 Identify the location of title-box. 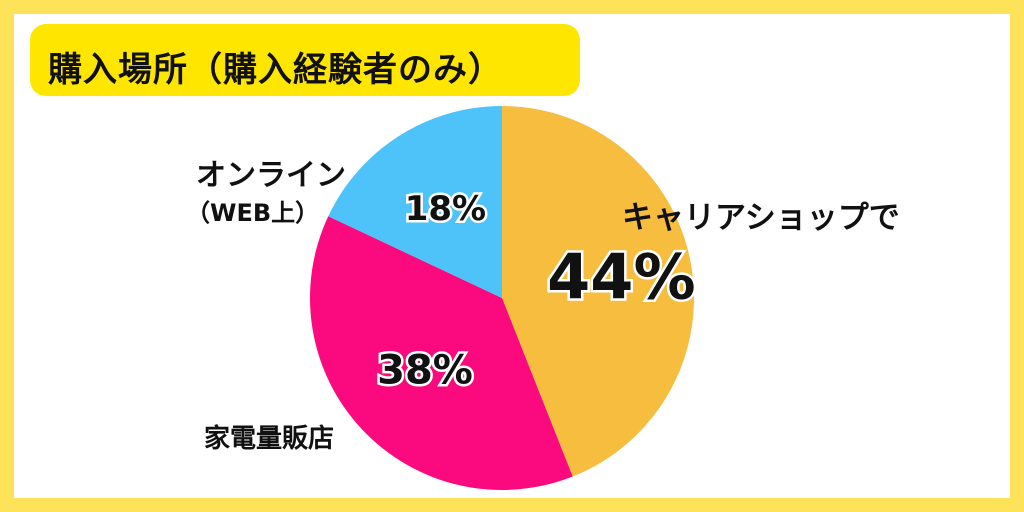
(305, 60).